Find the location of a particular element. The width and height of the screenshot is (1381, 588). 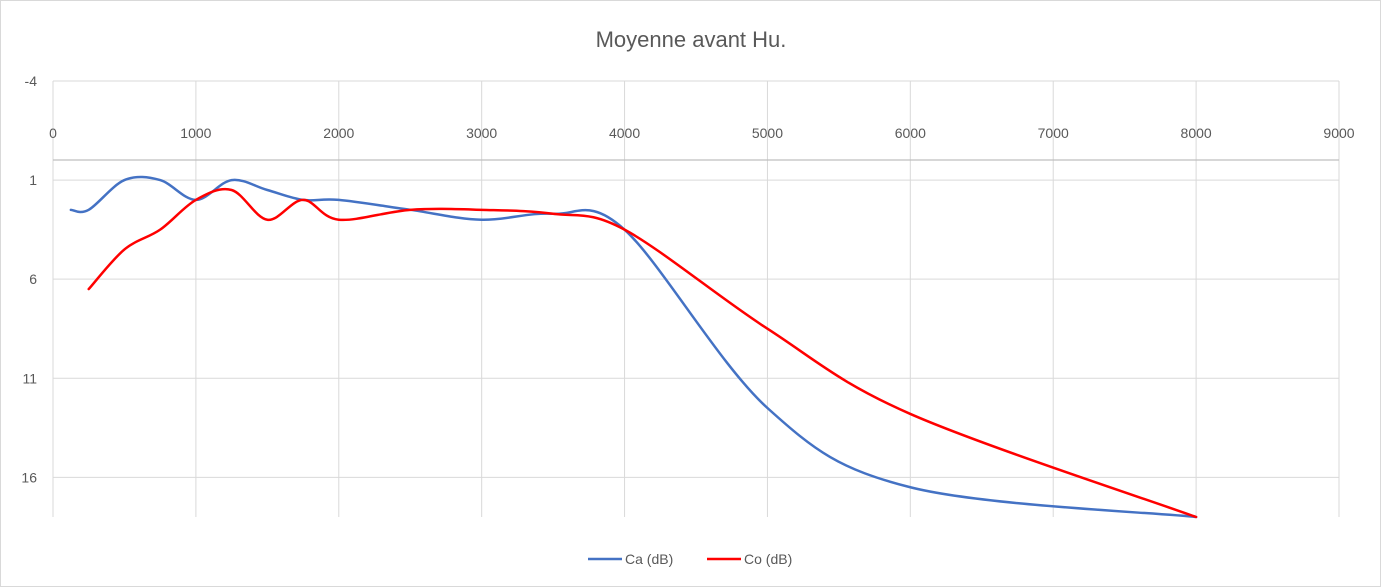

legend: Ca (dB) Co (dB) is located at coordinates (690, 559).